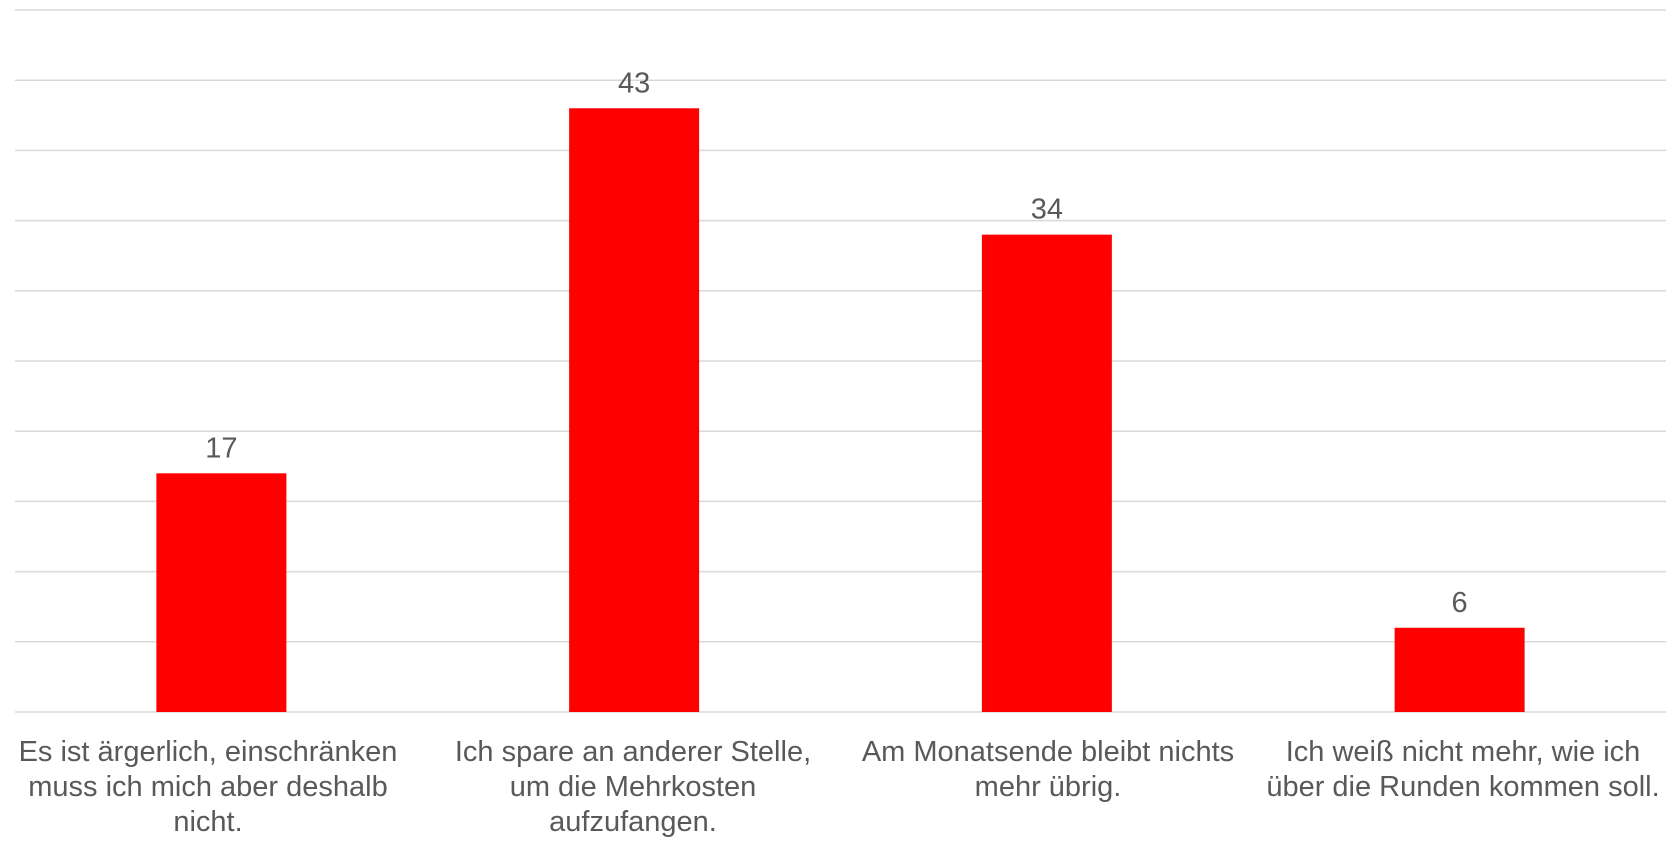 This screenshot has height=845, width=1666. What do you see at coordinates (1048, 769) in the screenshot?
I see `category-label-3: Am Monatsende bleibt nichts mehr übrig.` at bounding box center [1048, 769].